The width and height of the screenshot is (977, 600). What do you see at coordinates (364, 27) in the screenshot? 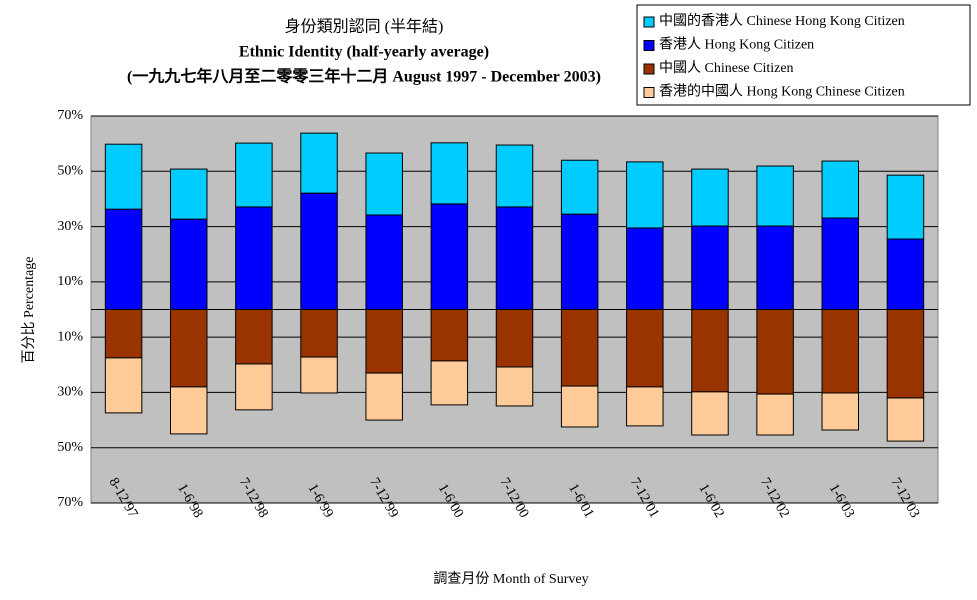
I see `chart-title: 身份類別認同 (半年結)` at bounding box center [364, 27].